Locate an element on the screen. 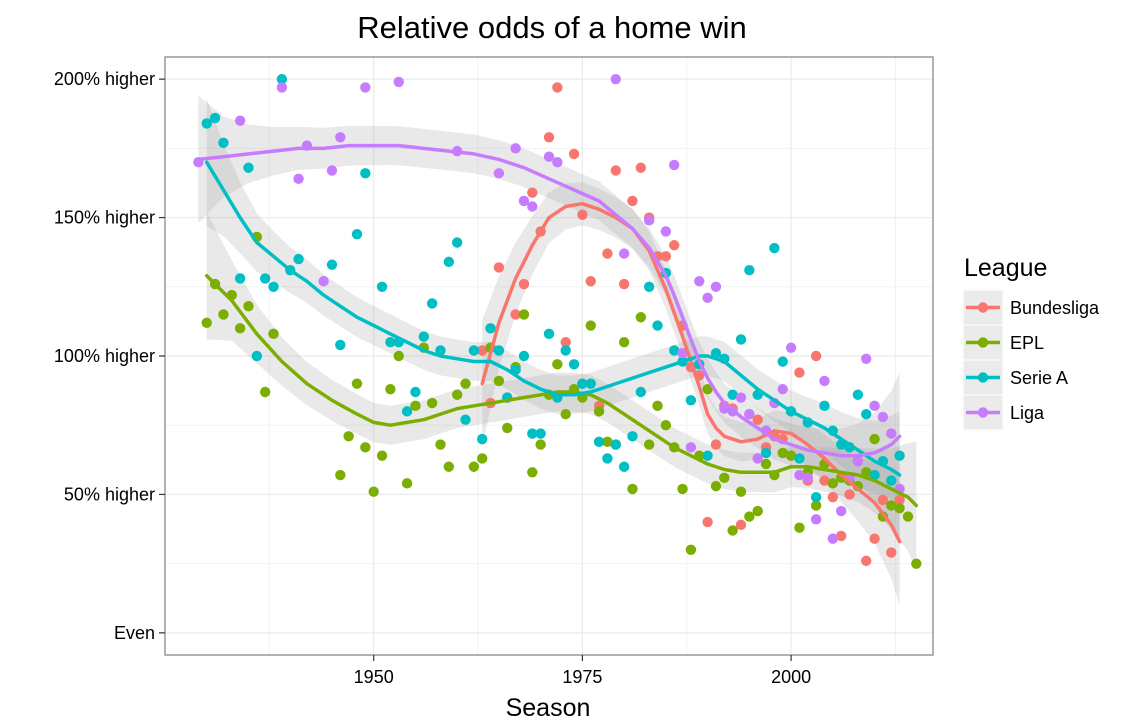  legend: League Bundesliga EPL Serie A Liga is located at coordinates (1031, 342).